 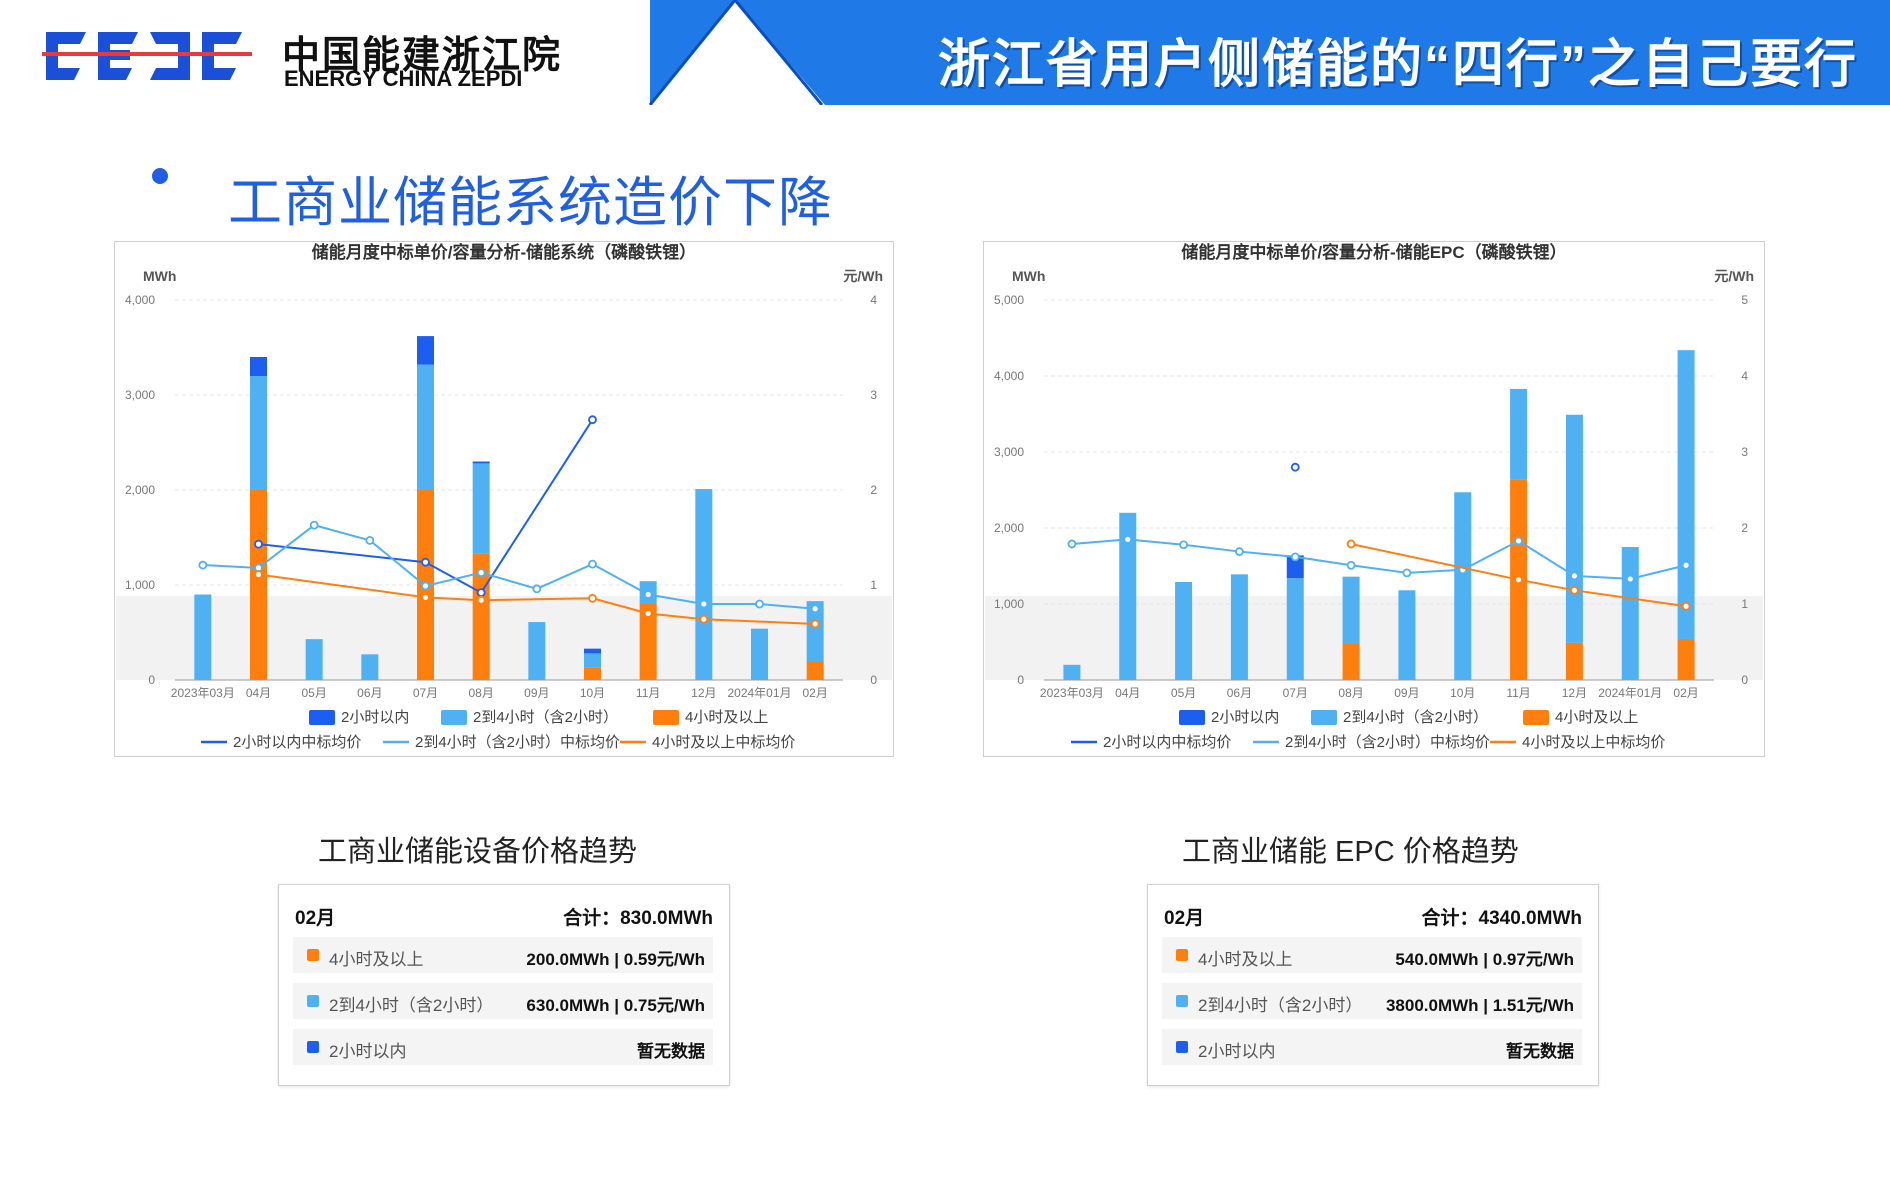 I want to click on legend-item: 2小时以内, so click(x=1229, y=717).